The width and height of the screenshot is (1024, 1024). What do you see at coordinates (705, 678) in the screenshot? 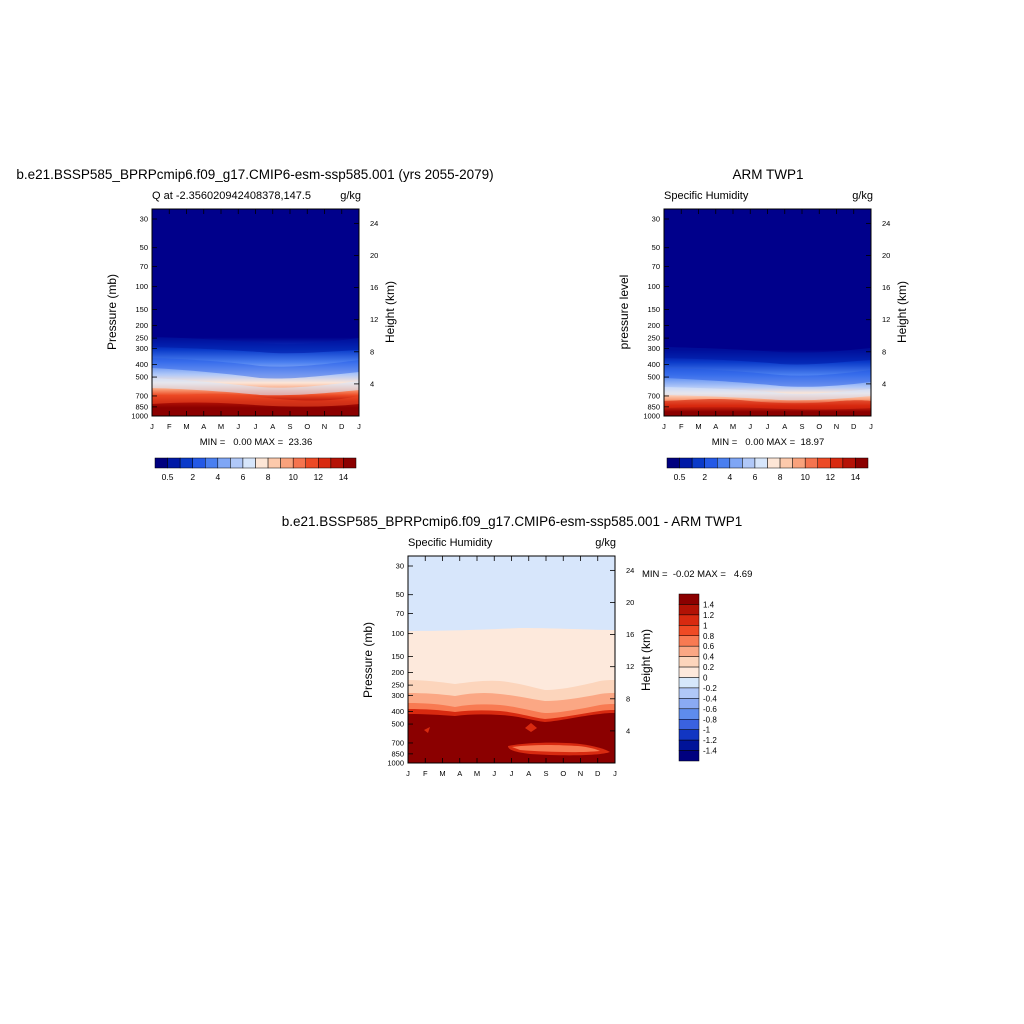
I see `colorbar-label: 0` at bounding box center [705, 678].